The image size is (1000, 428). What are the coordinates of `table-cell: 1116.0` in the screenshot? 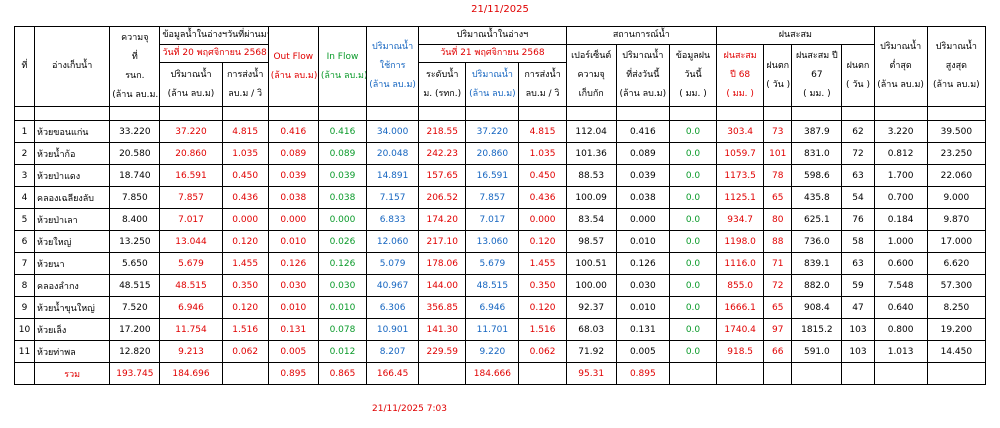 It's located at (740, 263).